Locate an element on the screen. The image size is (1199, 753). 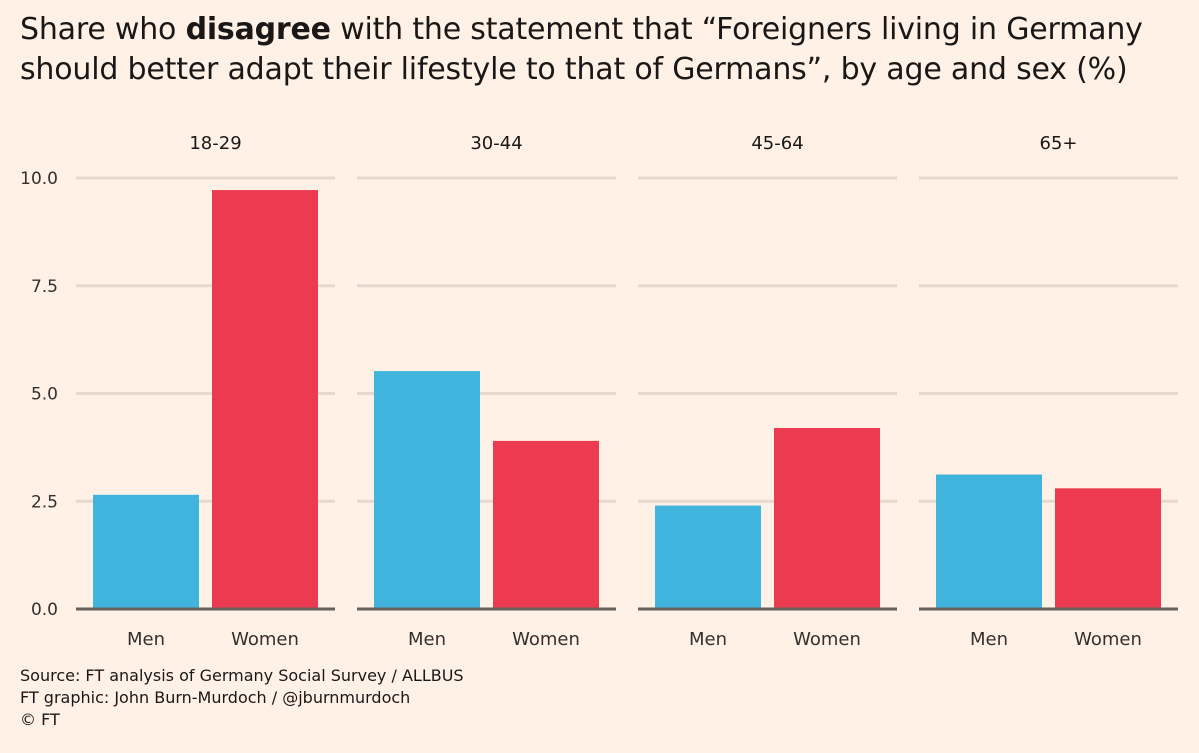
title-prefix: Share who is located at coordinates (103, 29).